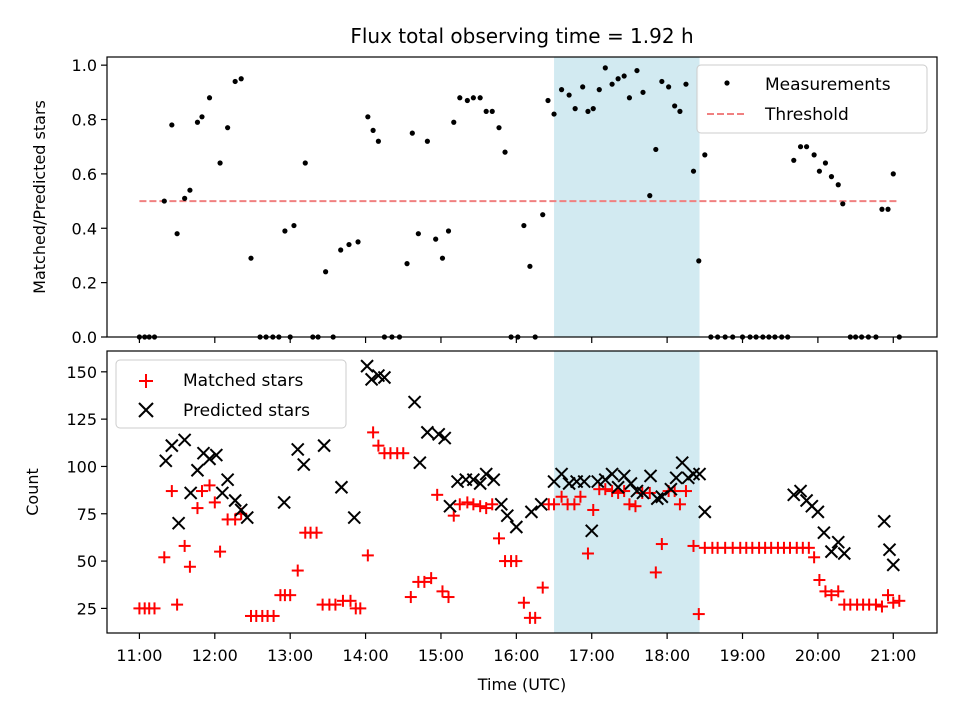 This screenshot has width=960, height=720. What do you see at coordinates (516, 340) in the screenshot?
I see `top-x-axis-ticks` at bounding box center [516, 340].